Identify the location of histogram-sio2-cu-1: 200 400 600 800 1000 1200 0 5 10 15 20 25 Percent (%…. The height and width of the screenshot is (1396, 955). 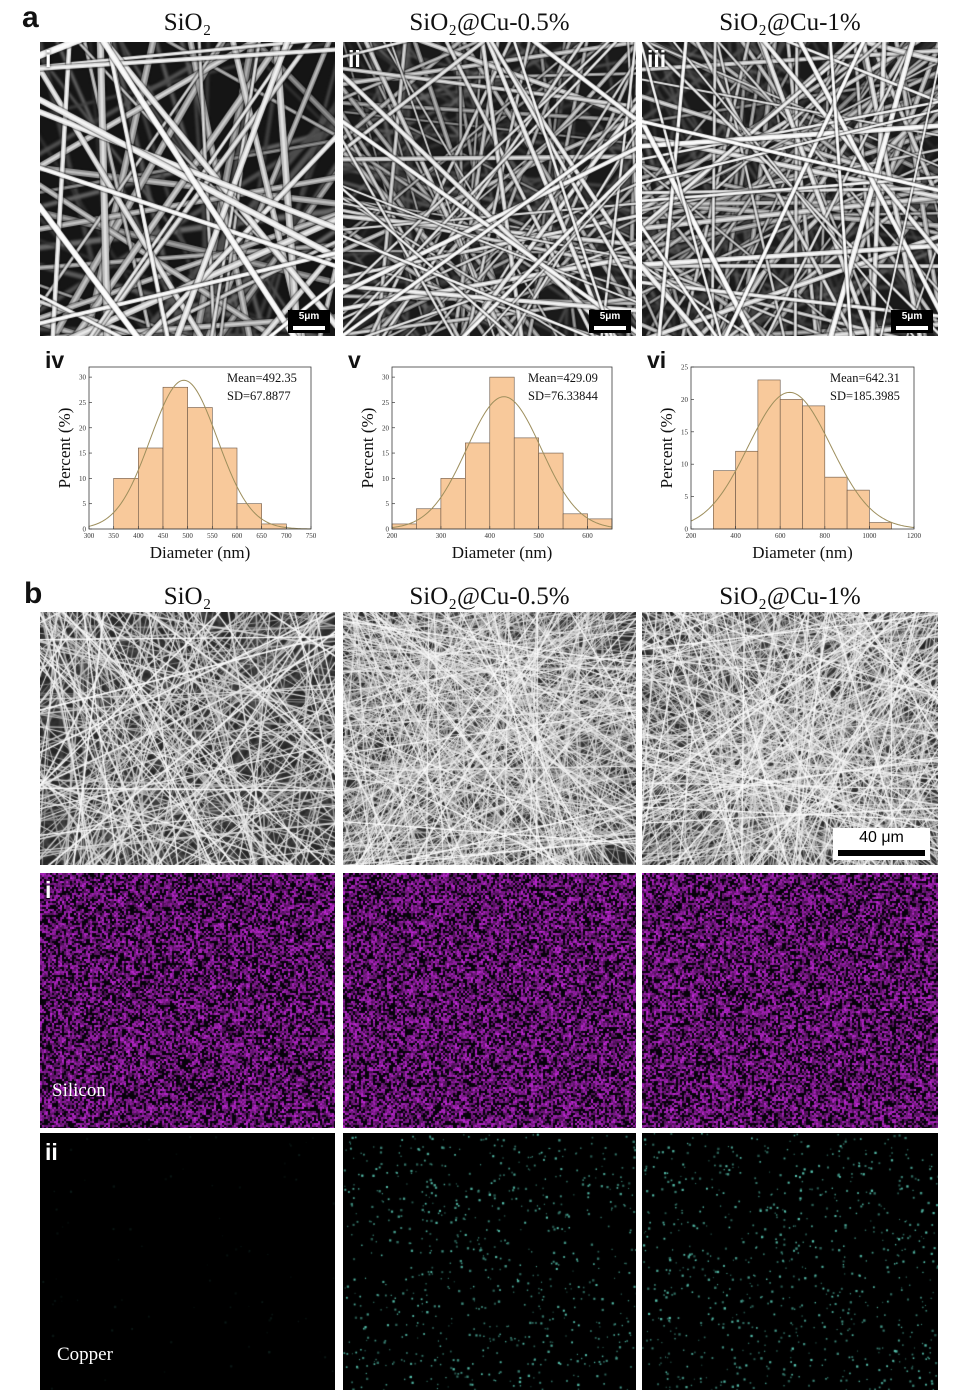
(784, 454).